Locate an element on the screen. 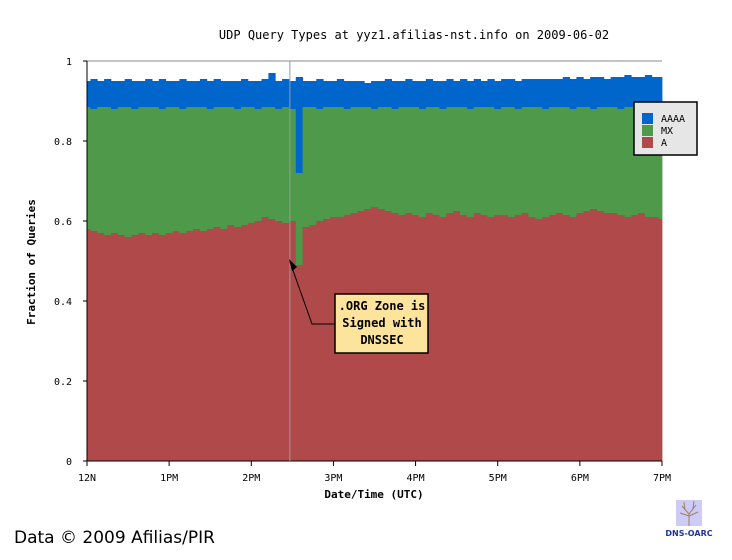 This screenshot has width=732, height=560. x-tick-label: 5PM is located at coordinates (498, 478).